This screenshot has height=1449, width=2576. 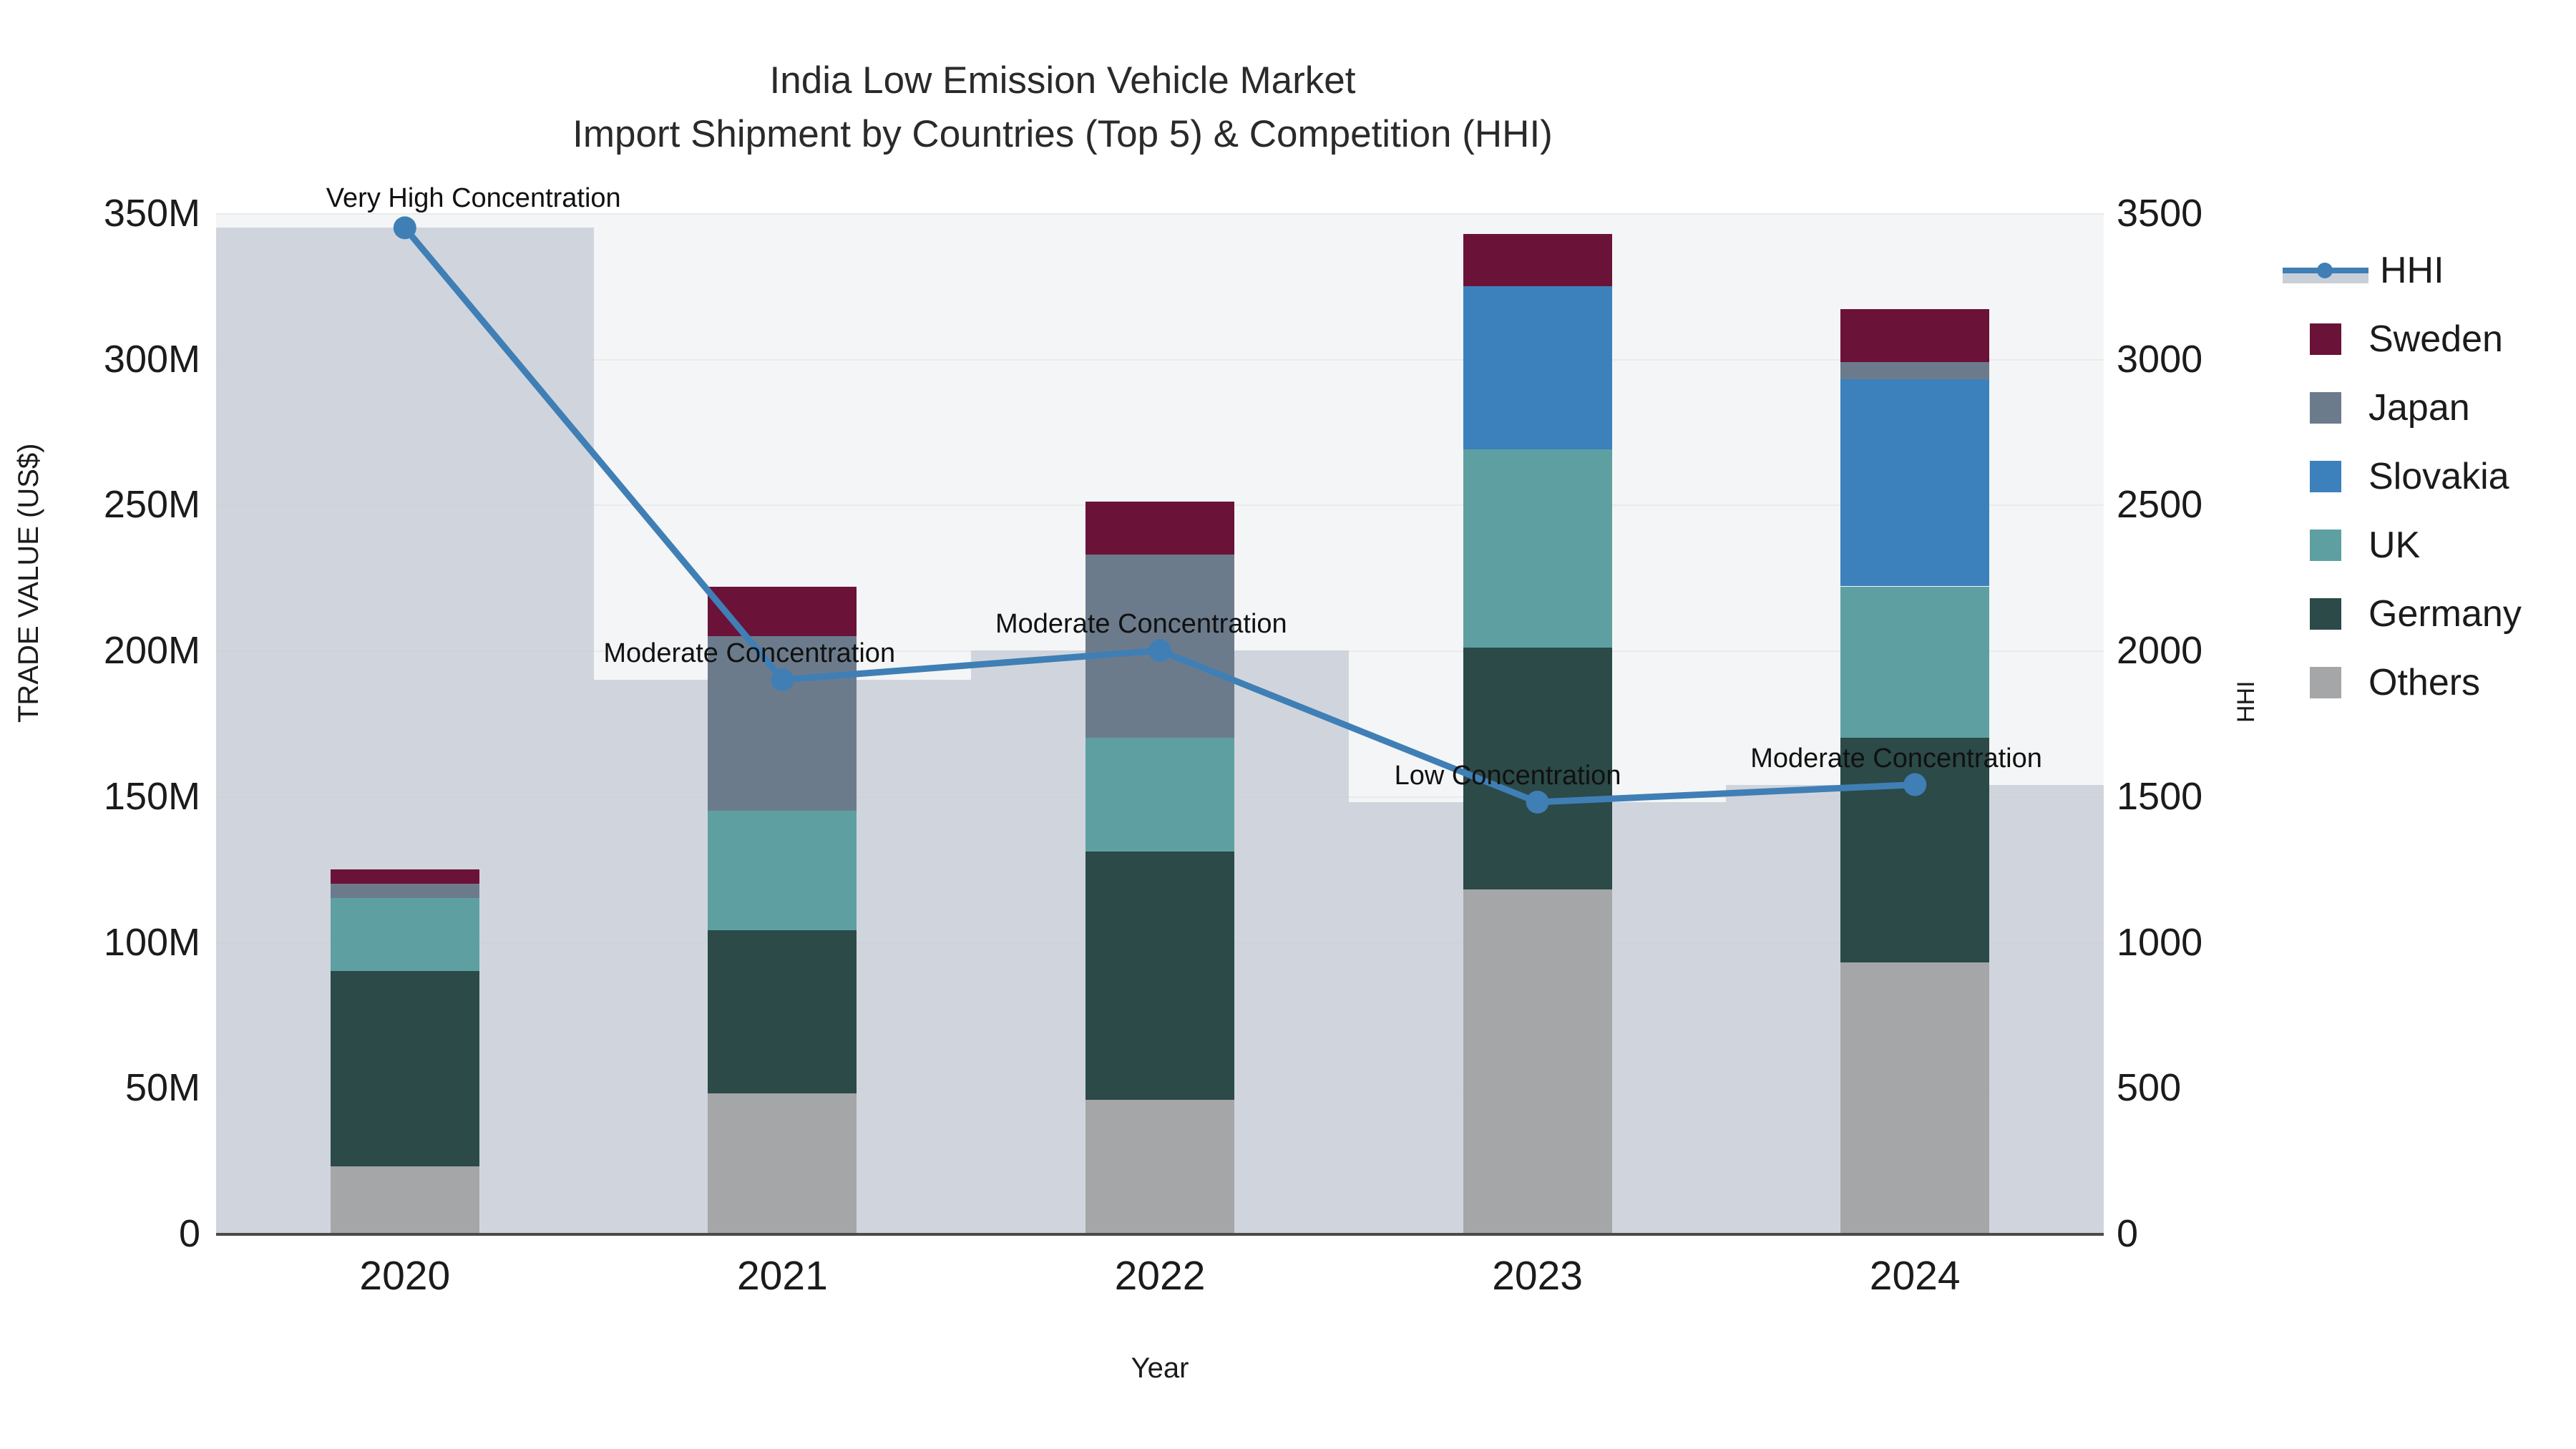 I want to click on y-right-tick-3000: 3000, so click(x=2160, y=359).